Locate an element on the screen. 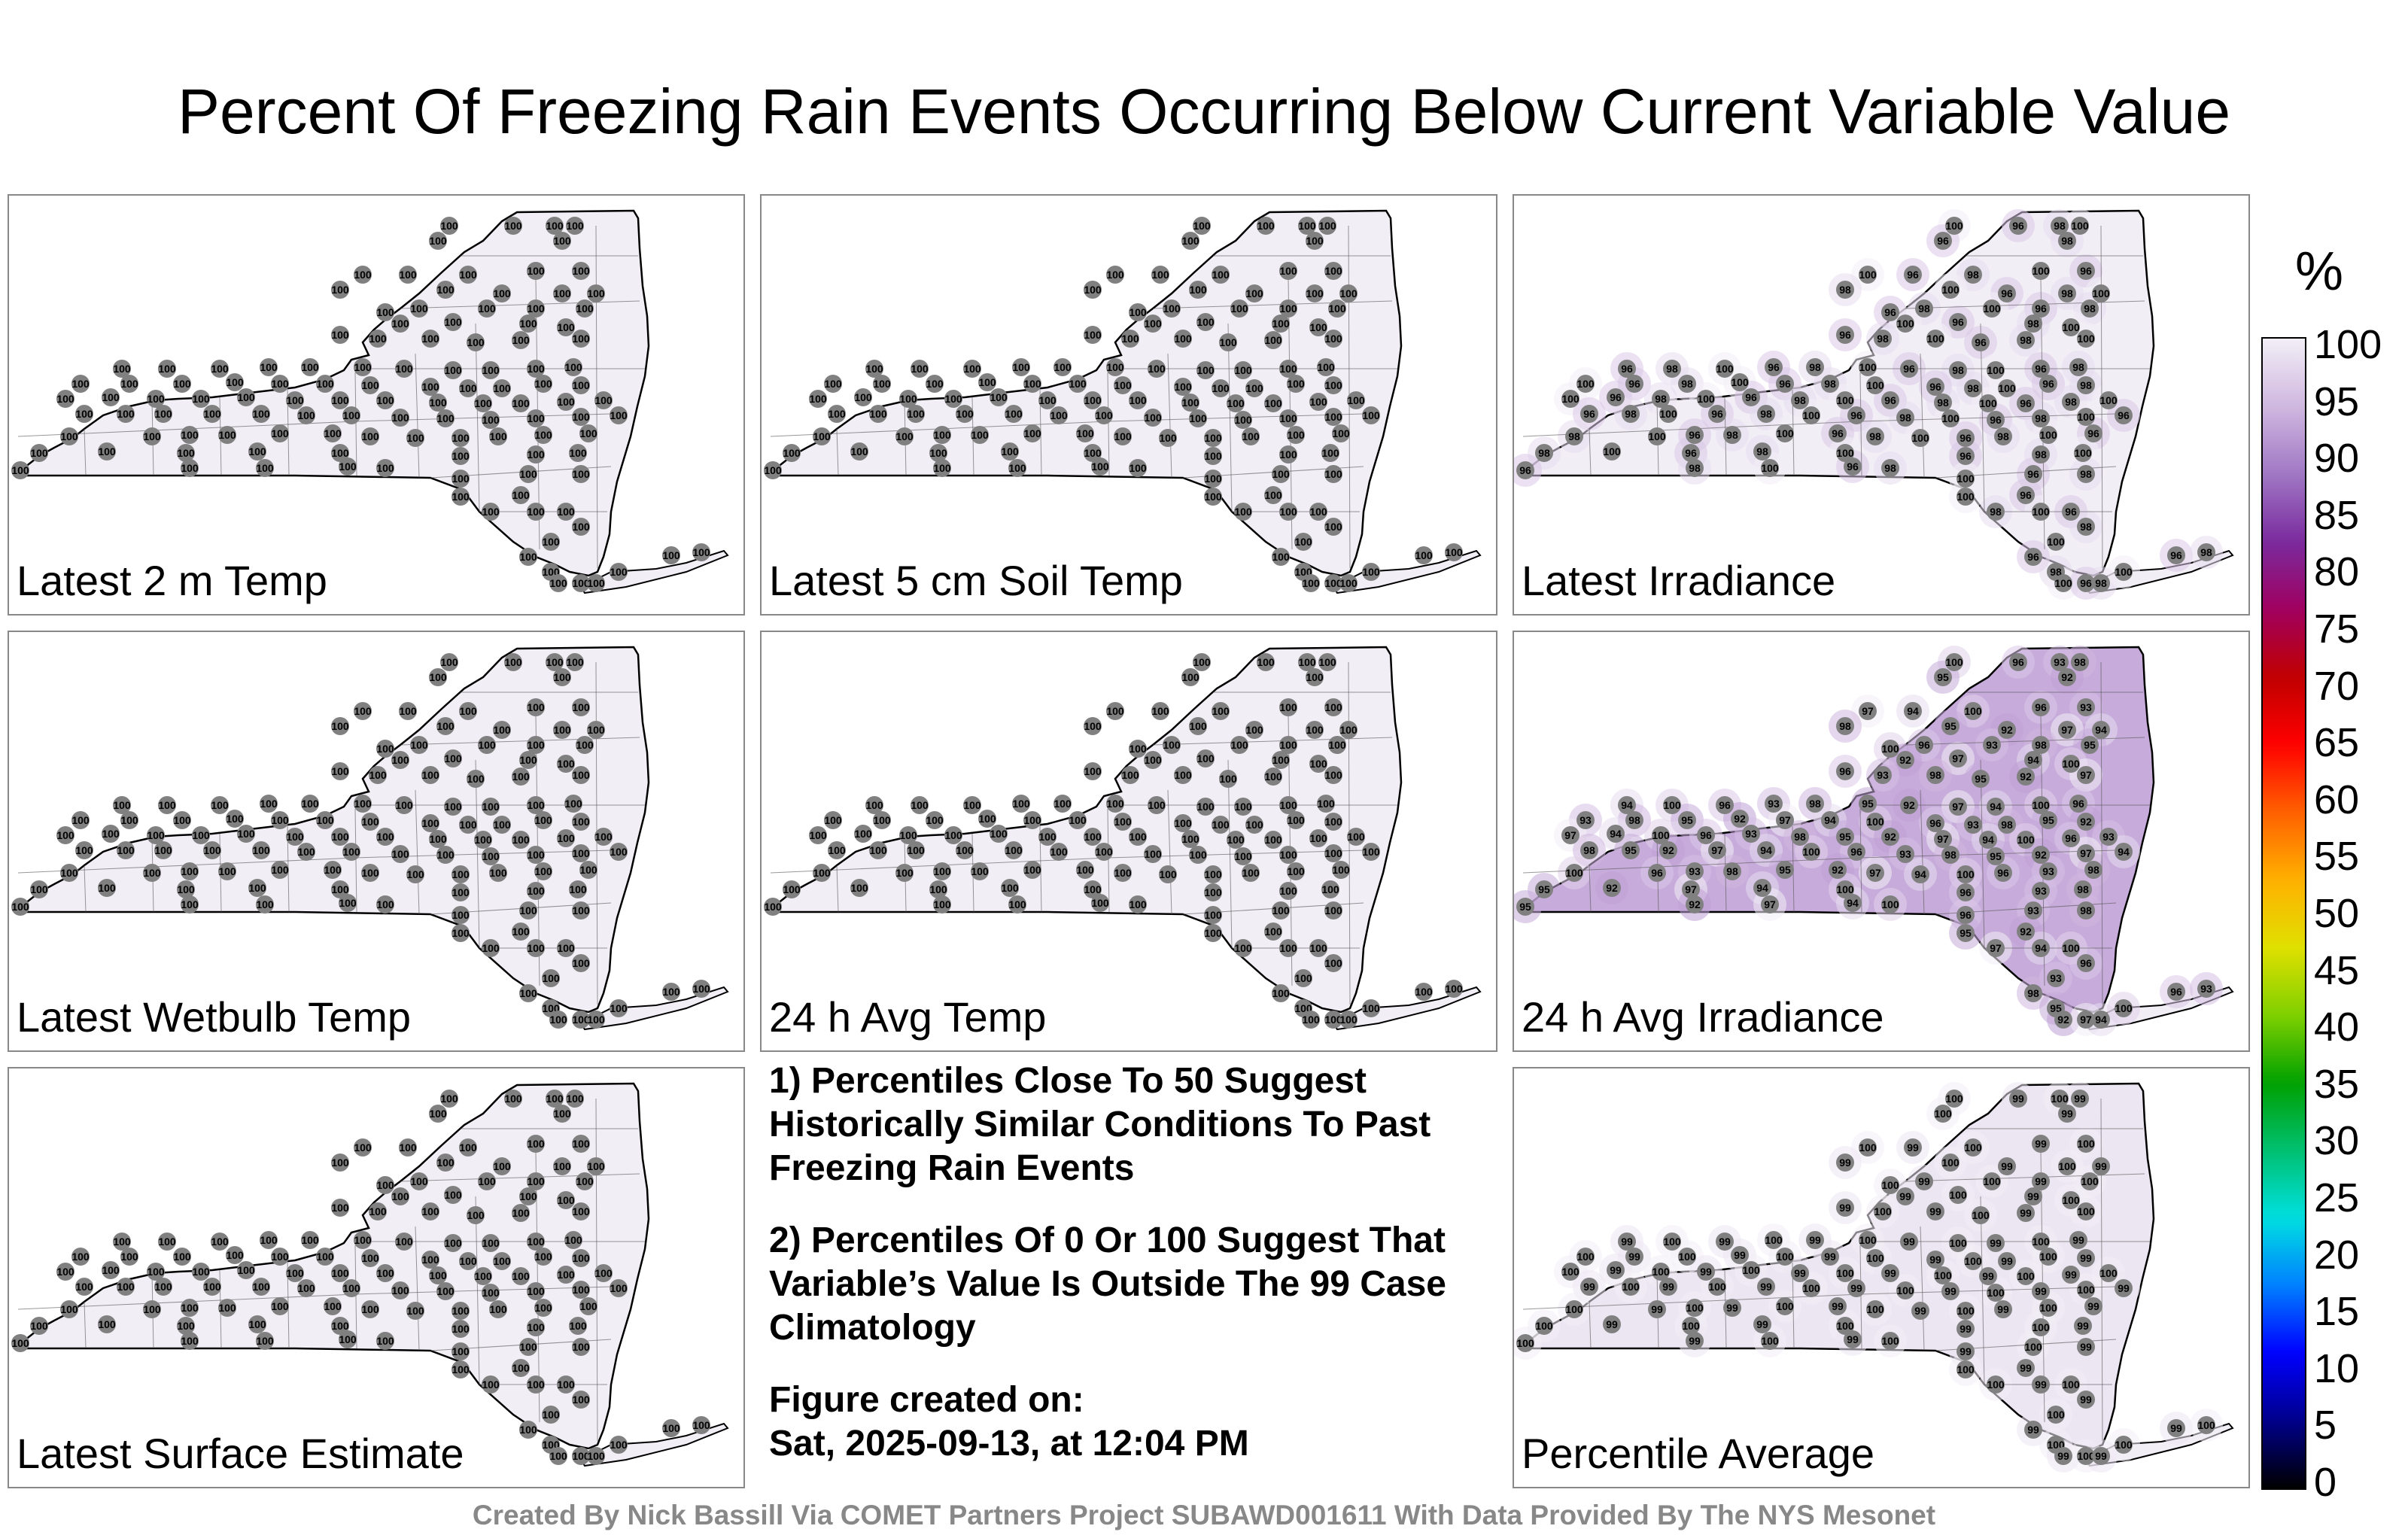 The height and width of the screenshot is (1535, 2408). county-line is located at coordinates (1922, 1288).